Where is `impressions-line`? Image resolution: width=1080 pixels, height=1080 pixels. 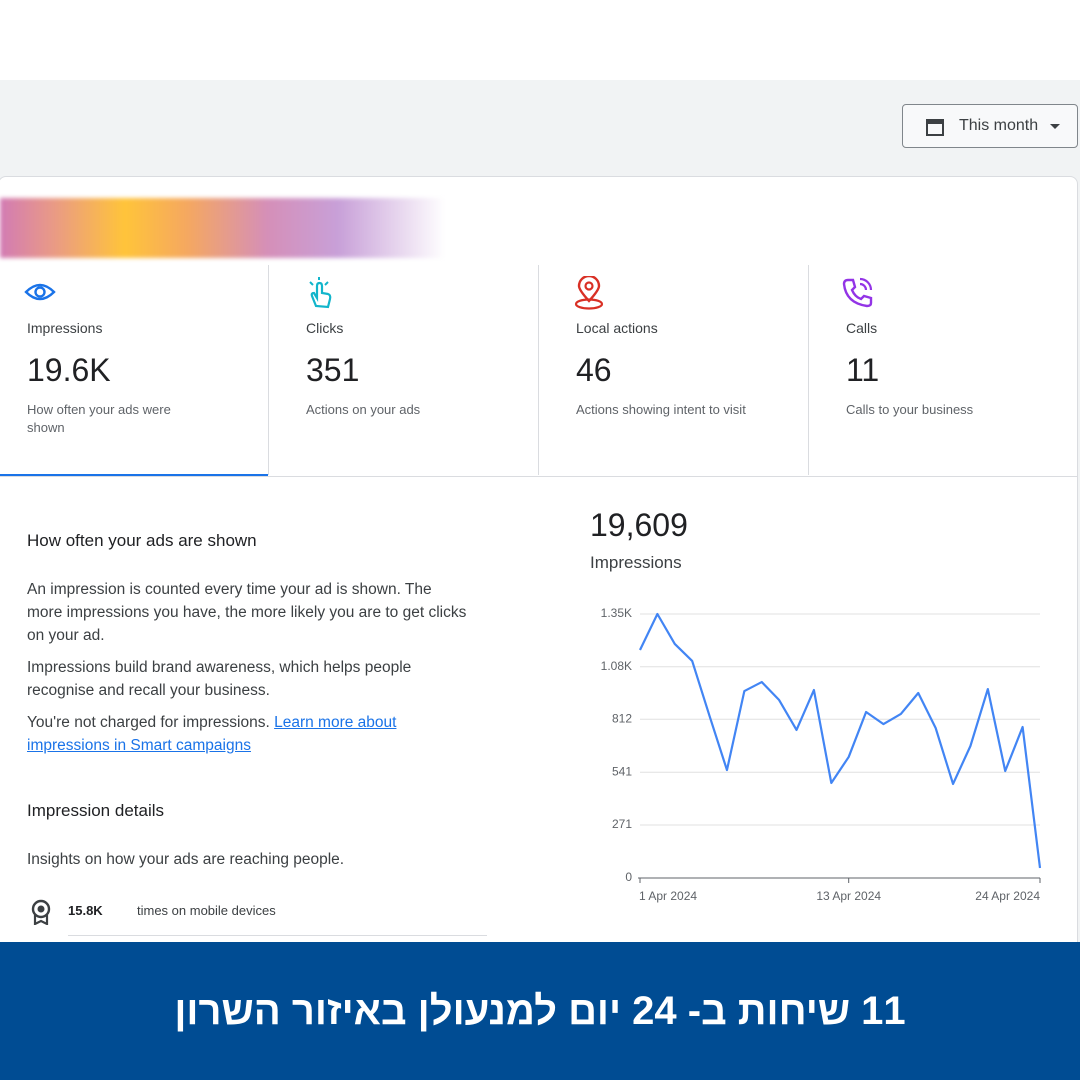 impressions-line is located at coordinates (840, 740).